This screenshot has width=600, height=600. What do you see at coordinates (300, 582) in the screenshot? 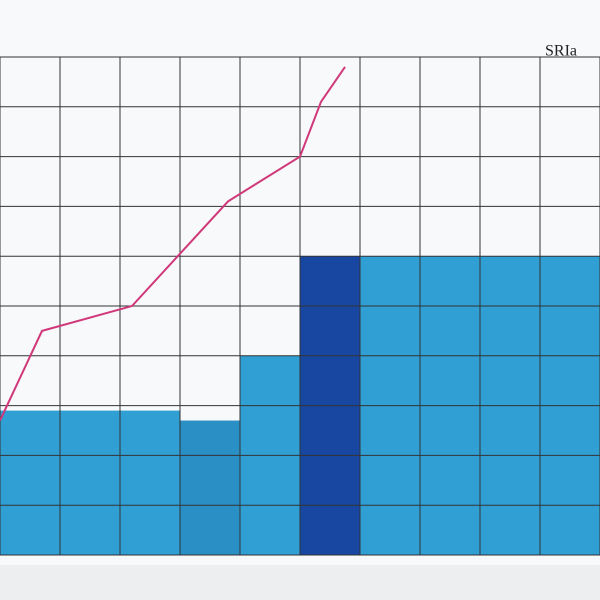
I see `floor` at bounding box center [300, 582].